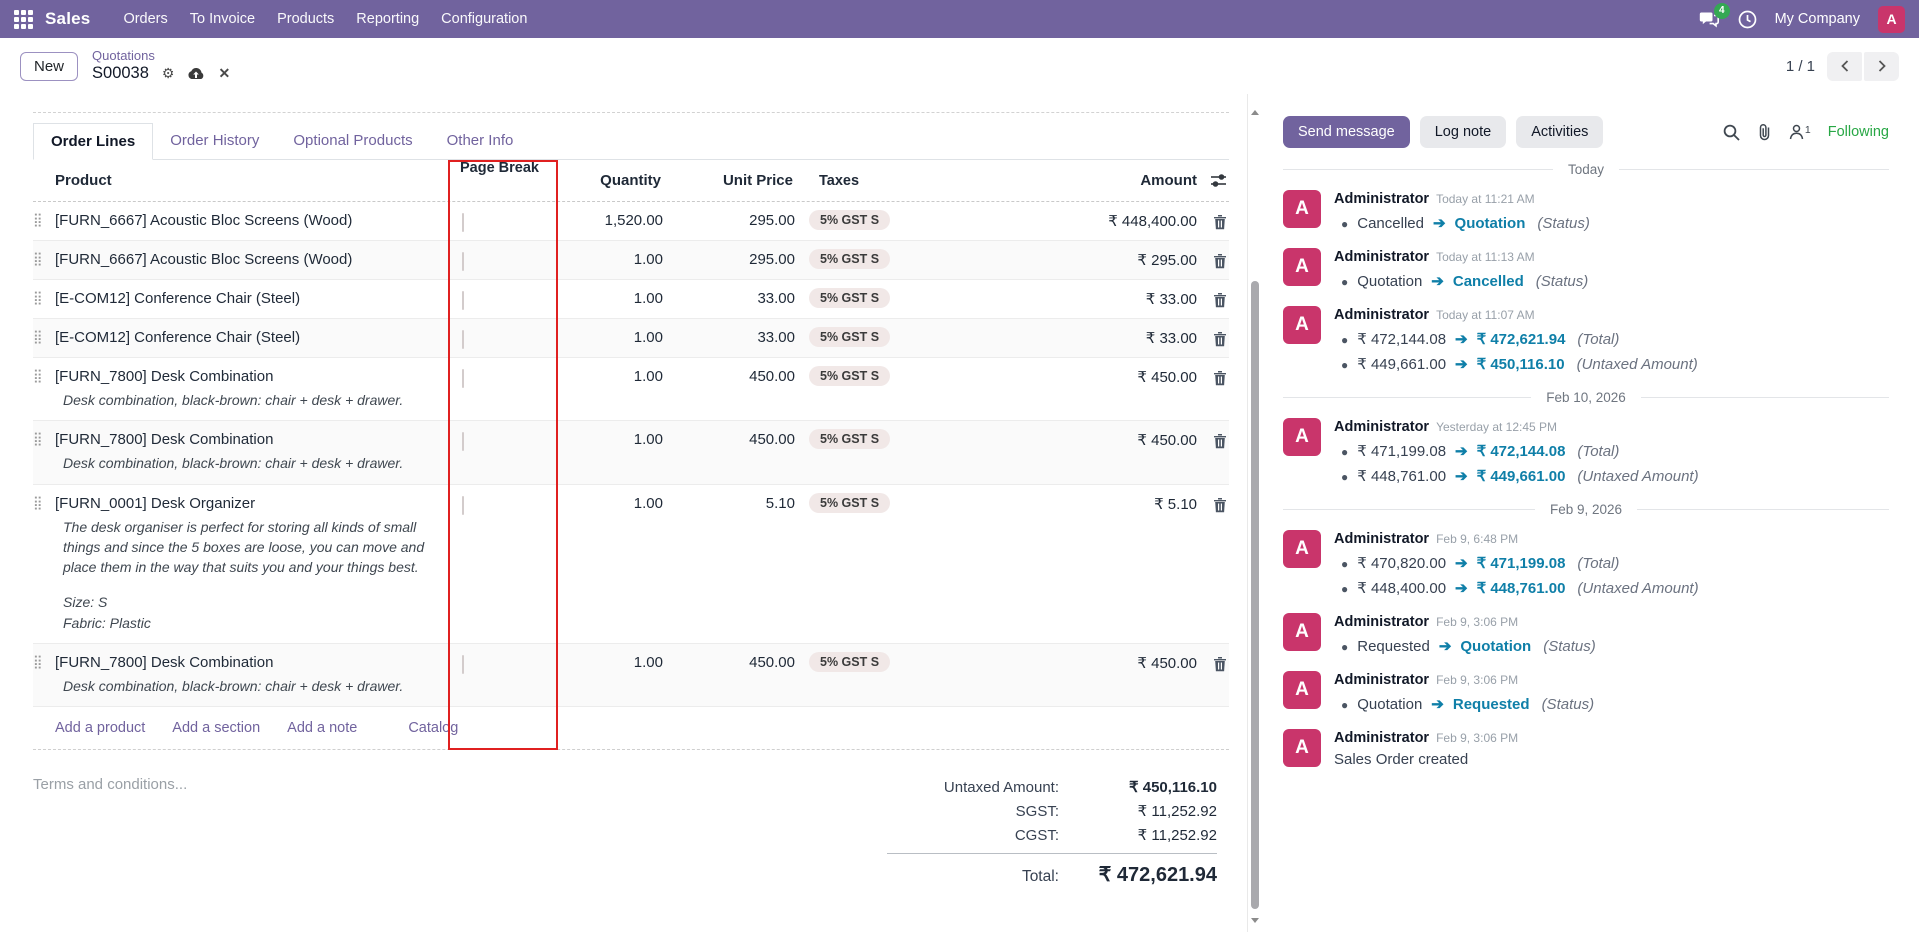 This screenshot has height=932, width=1919. Describe the element at coordinates (630, 180) in the screenshot. I see `column-quantity: Quantity` at that location.